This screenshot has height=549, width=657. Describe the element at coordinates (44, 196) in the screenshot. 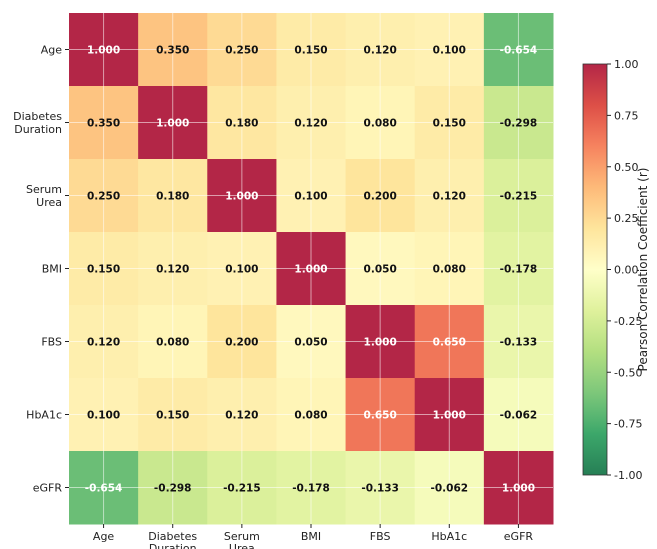

I see `y-tick-label: Serum Urea` at that location.